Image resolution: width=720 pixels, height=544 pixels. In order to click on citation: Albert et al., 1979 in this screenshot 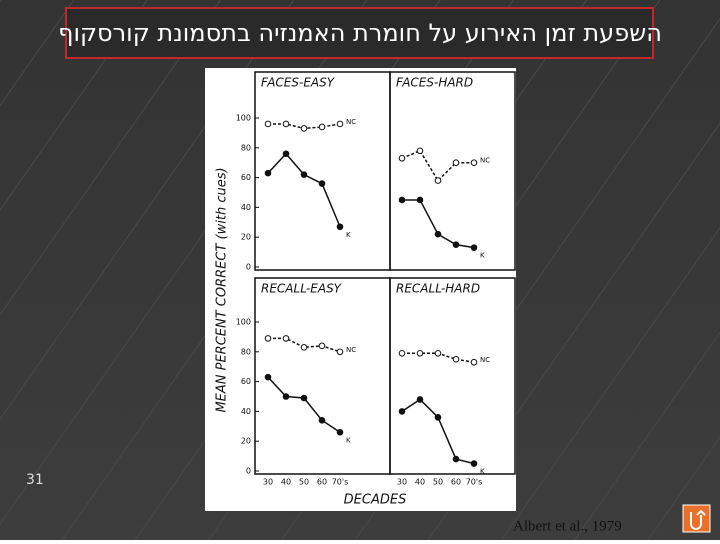, I will do `click(567, 526)`.